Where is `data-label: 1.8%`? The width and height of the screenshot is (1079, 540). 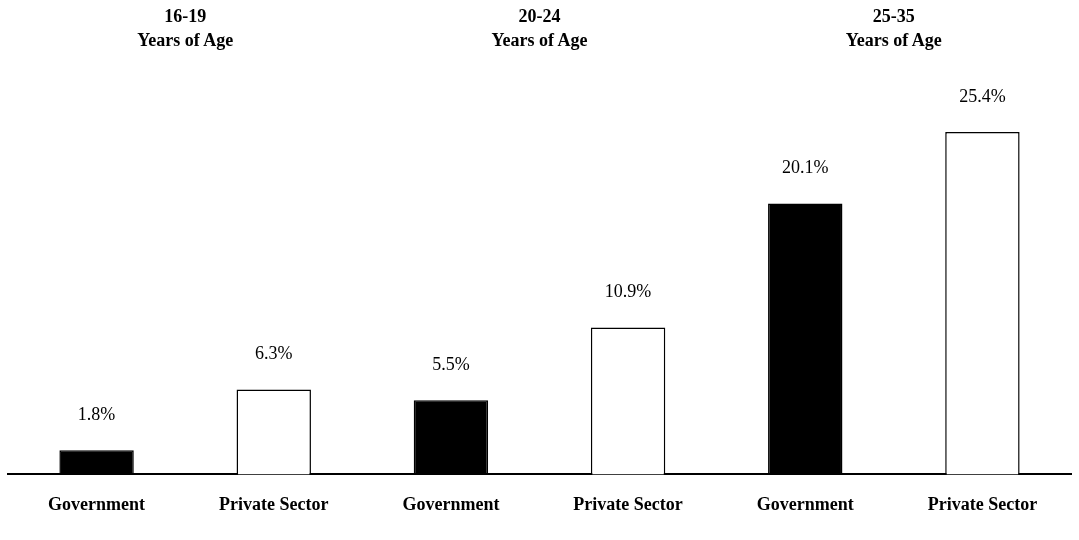 data-label: 1.8% is located at coordinates (96, 413).